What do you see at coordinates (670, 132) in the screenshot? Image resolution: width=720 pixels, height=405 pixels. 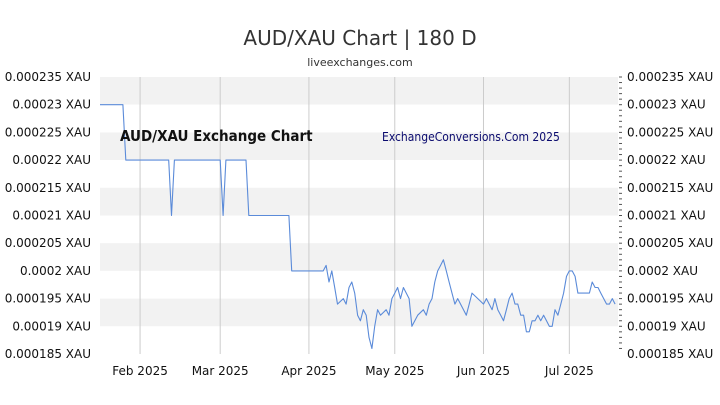 I see `y-tick-label-right: 0.000225 XAU` at bounding box center [670, 132].